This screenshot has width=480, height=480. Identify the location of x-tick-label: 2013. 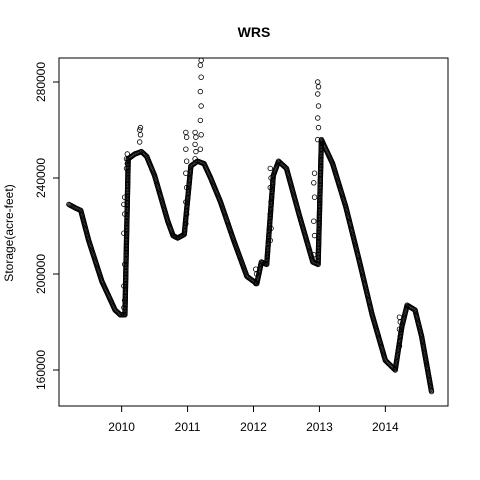
(319, 427).